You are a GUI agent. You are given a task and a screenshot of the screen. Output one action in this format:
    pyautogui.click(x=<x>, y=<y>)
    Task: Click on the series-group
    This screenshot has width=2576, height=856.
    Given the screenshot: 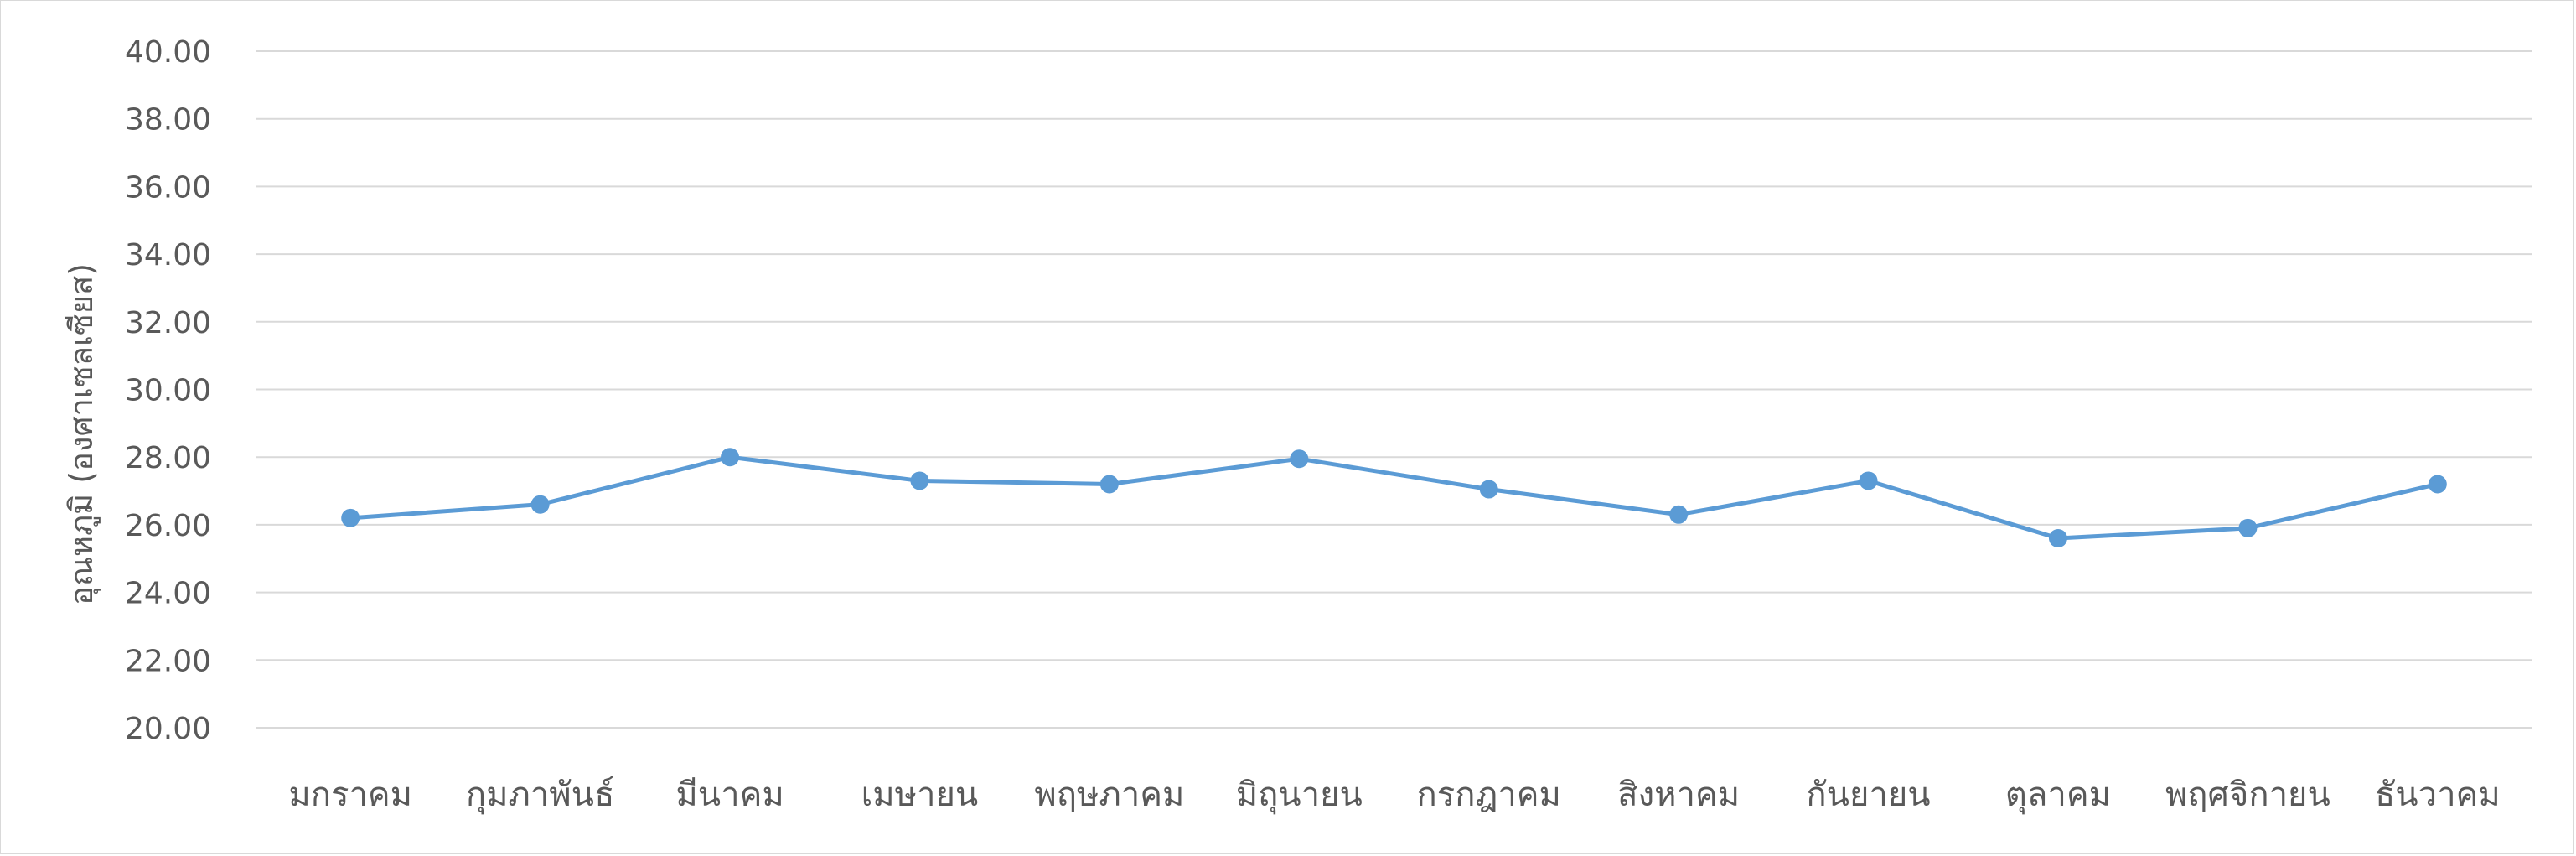 What is the action you would take?
    pyautogui.click(x=1394, y=498)
    